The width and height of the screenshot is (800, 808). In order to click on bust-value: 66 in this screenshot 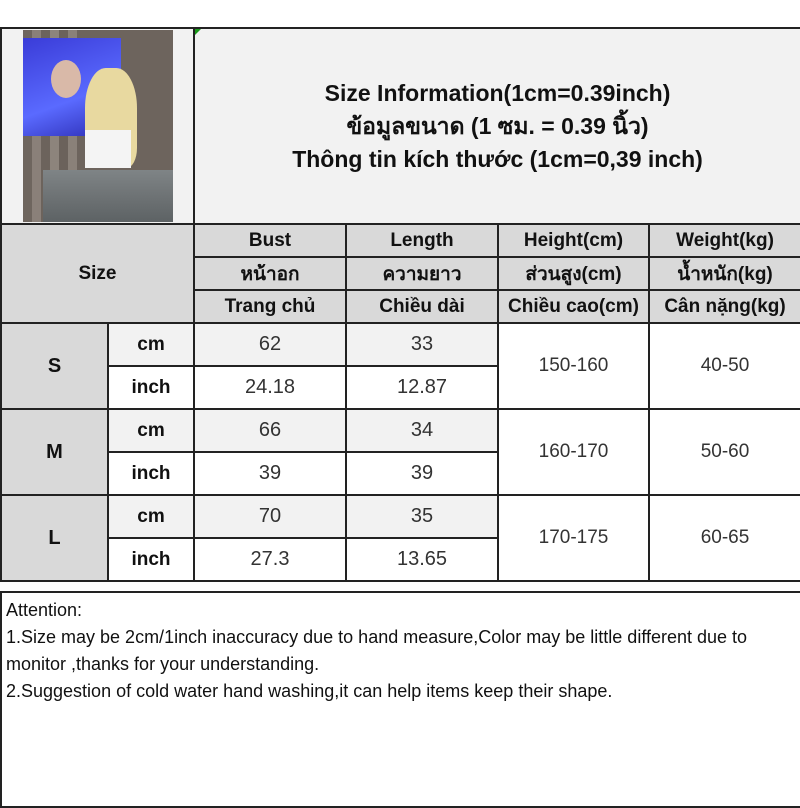, I will do `click(270, 430)`.